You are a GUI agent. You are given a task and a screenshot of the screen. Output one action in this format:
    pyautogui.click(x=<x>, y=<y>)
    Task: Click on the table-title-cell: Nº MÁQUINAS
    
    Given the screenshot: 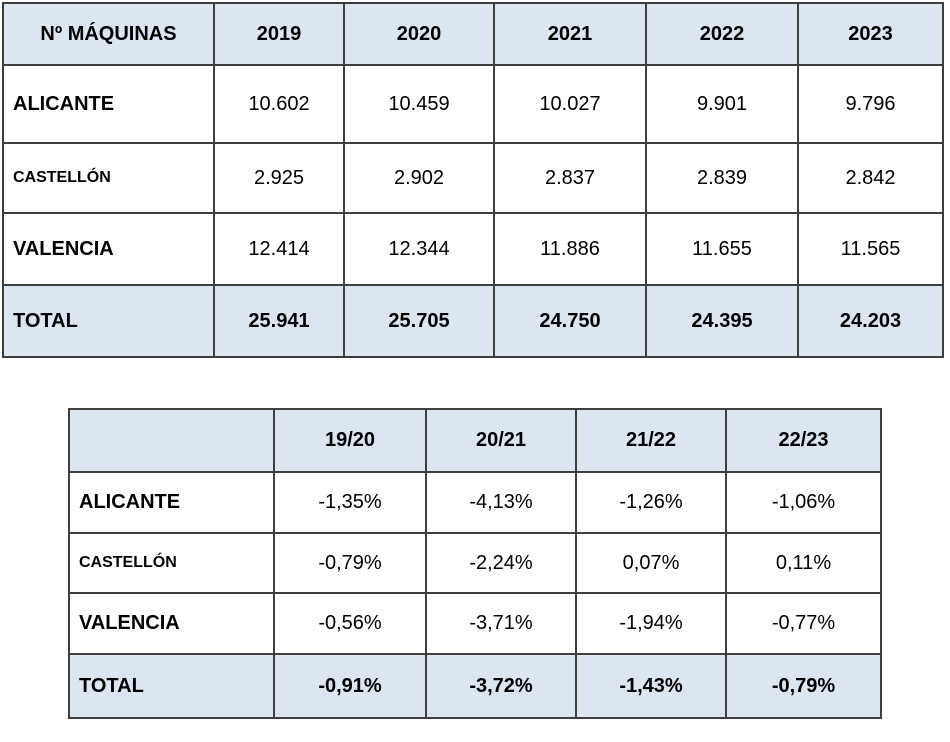 What is the action you would take?
    pyautogui.click(x=108, y=34)
    